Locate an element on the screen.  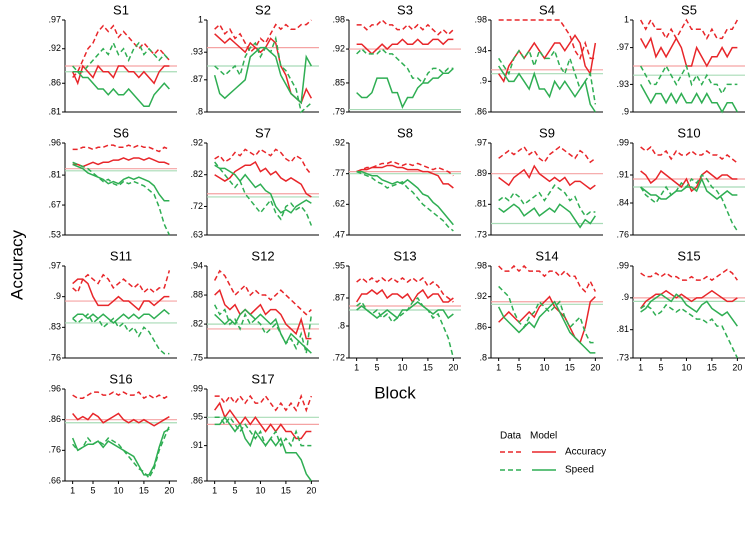
x-axis-label: Block is located at coordinates (395, 392).